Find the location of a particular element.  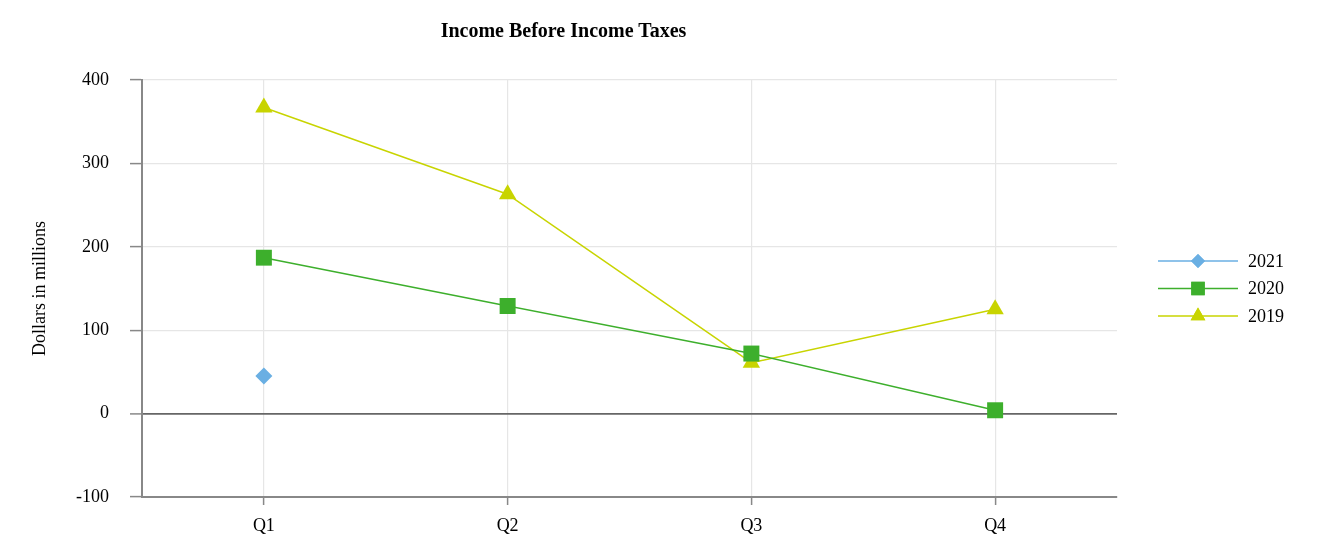

legend-label: 2021 is located at coordinates (1266, 260).